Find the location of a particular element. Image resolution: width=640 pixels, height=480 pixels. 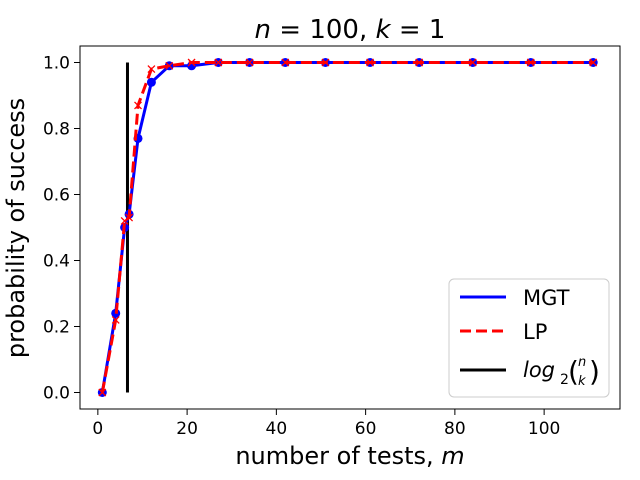

y-axis-label: probability of success is located at coordinates (16, 228).